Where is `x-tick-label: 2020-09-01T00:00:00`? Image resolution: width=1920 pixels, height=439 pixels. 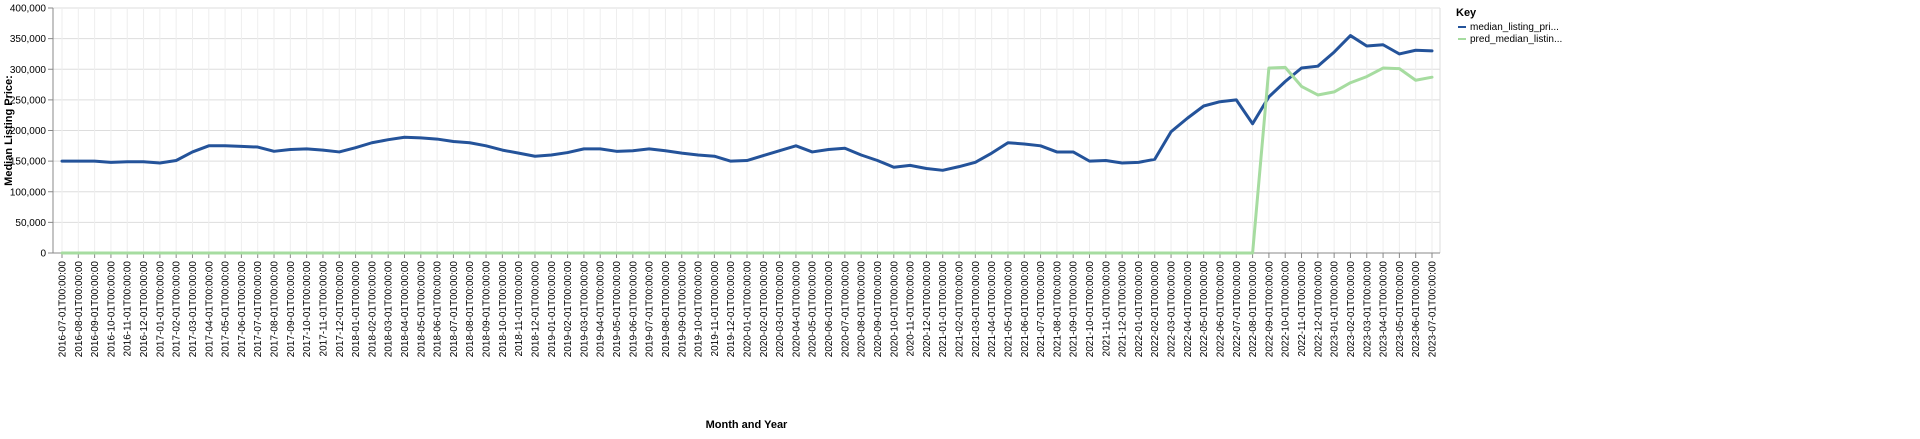 x-tick-label: 2020-09-01T00:00:00 is located at coordinates (878, 309).